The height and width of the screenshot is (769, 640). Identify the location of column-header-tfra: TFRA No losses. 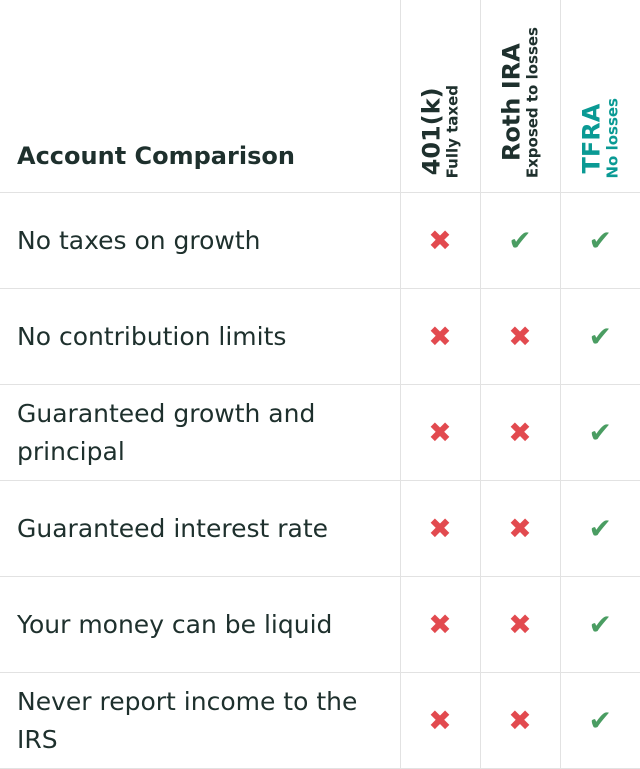
(599, 96).